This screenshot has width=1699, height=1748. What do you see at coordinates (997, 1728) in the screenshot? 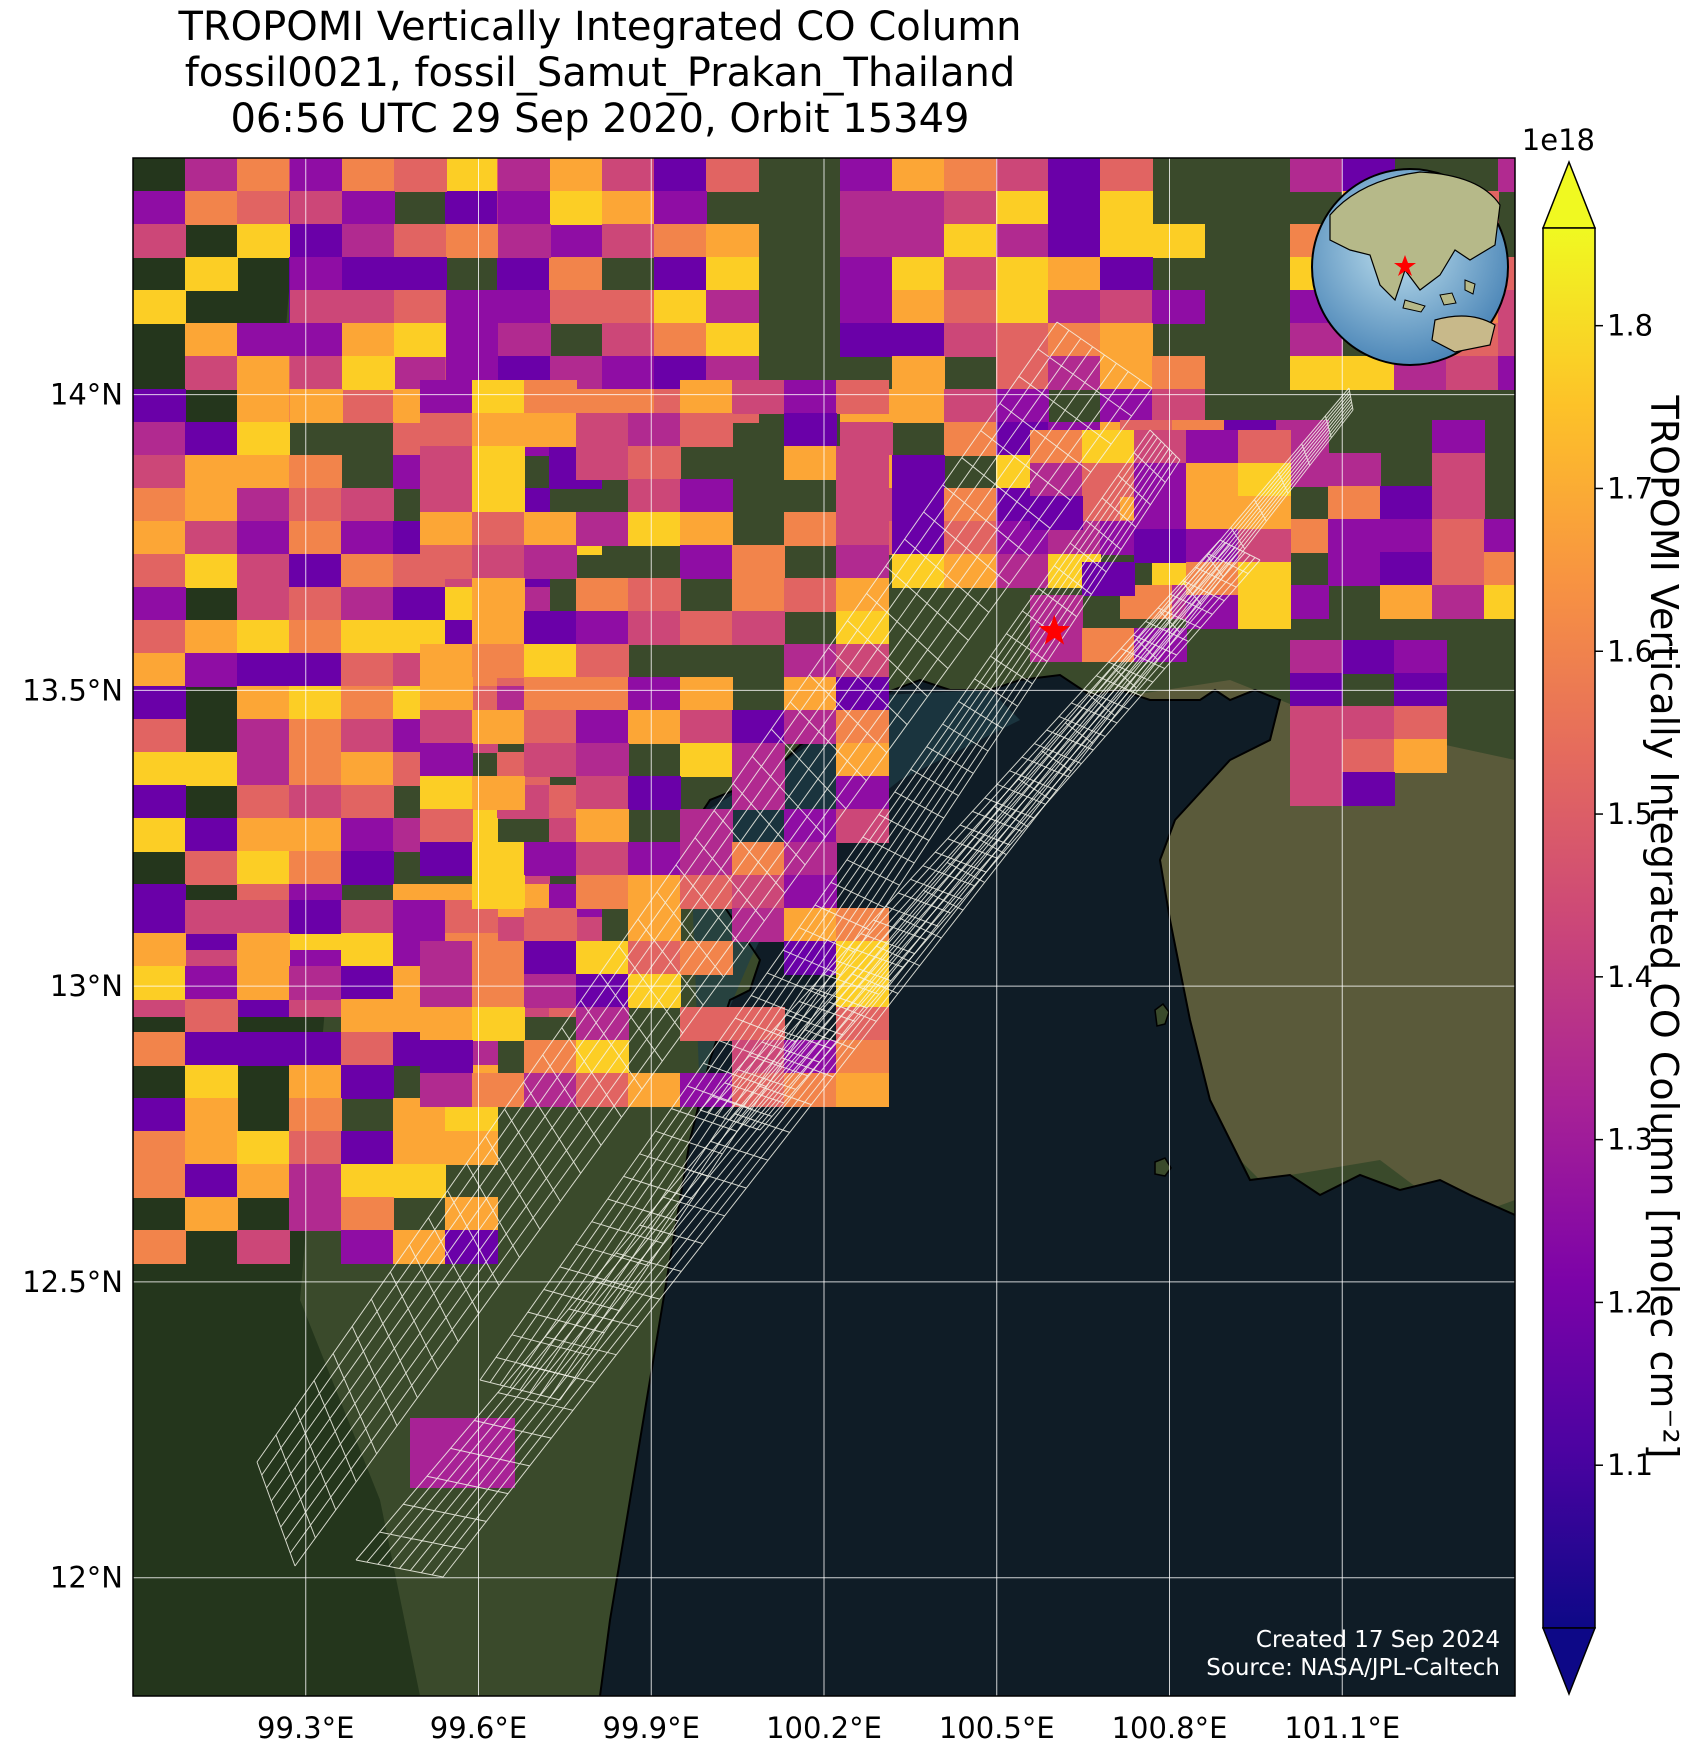
I see `x-tick-label: 100.5°E` at bounding box center [997, 1728].